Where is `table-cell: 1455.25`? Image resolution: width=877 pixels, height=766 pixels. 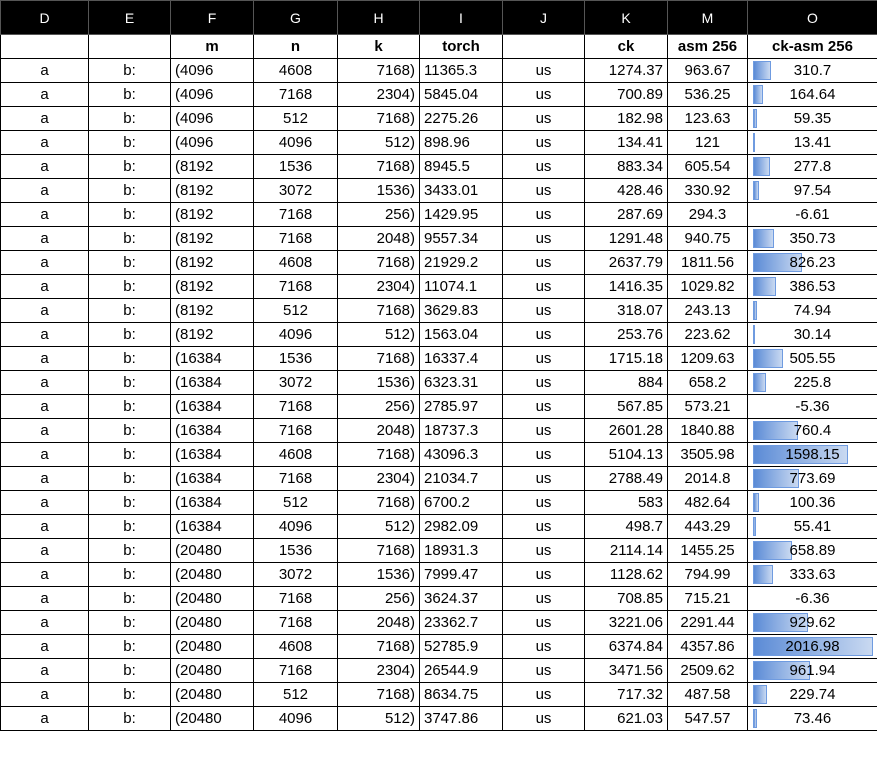
table-cell: 1455.25 is located at coordinates (707, 550).